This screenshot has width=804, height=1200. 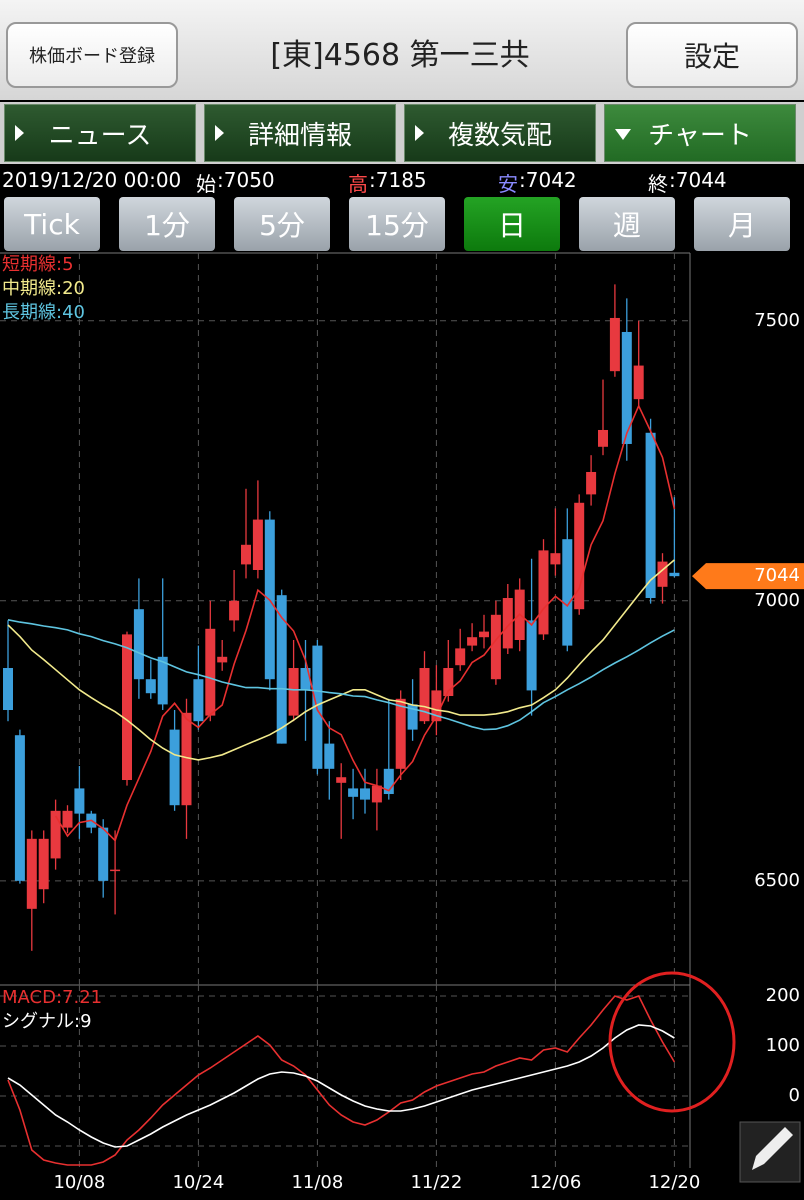 I want to click on period-button: Tick, so click(x=52, y=224).